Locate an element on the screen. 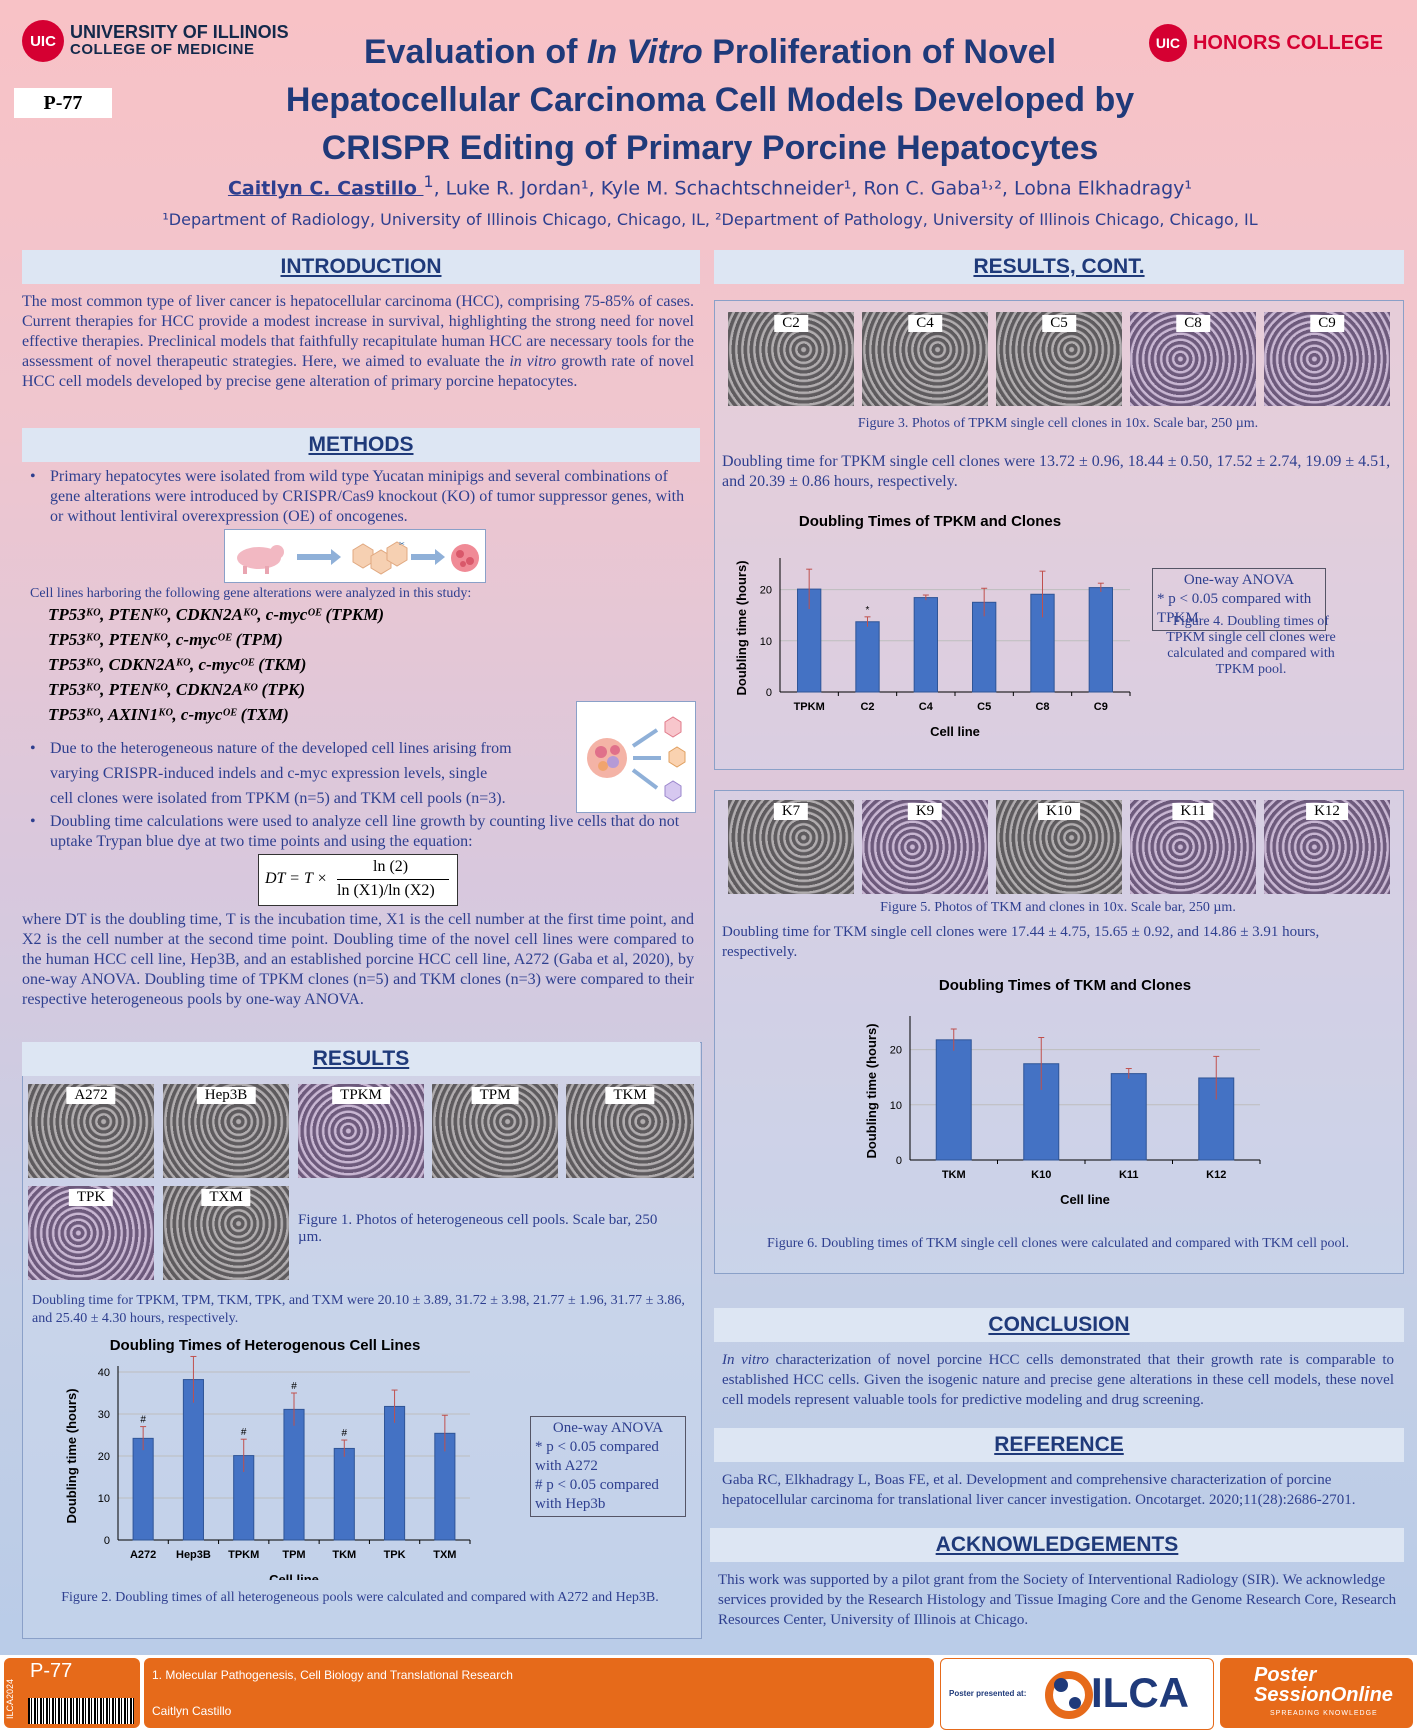 The height and width of the screenshot is (1732, 1417). uic-college: COLLEGE OF MEDICINE is located at coordinates (162, 49).